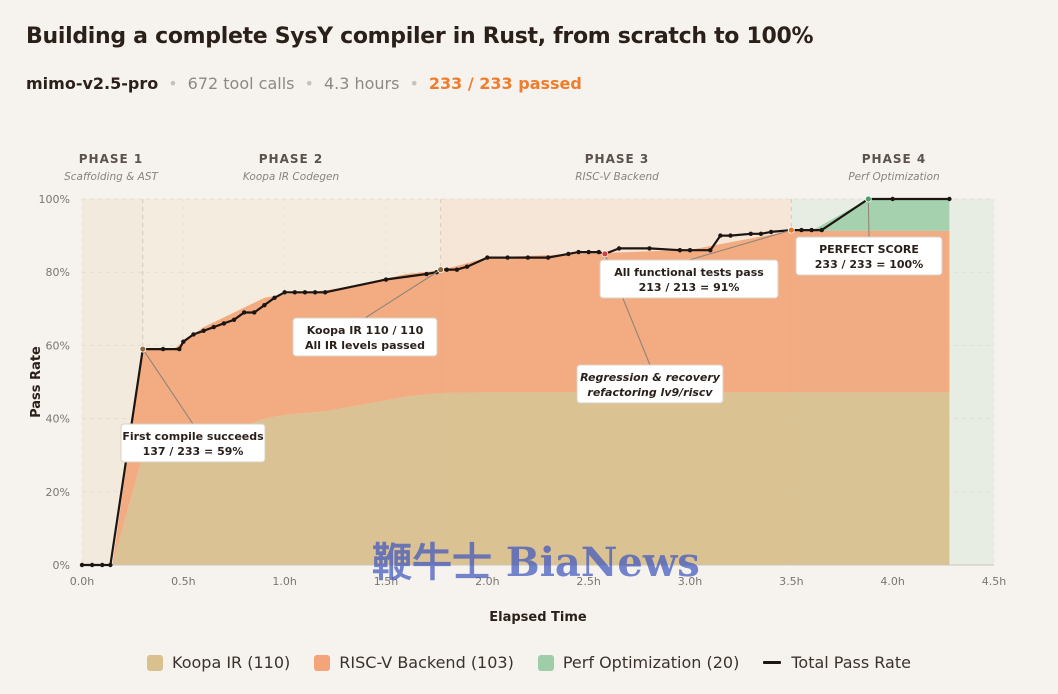 This screenshot has height=694, width=1058. I want to click on tool-calls-count: 672 tool calls, so click(241, 83).